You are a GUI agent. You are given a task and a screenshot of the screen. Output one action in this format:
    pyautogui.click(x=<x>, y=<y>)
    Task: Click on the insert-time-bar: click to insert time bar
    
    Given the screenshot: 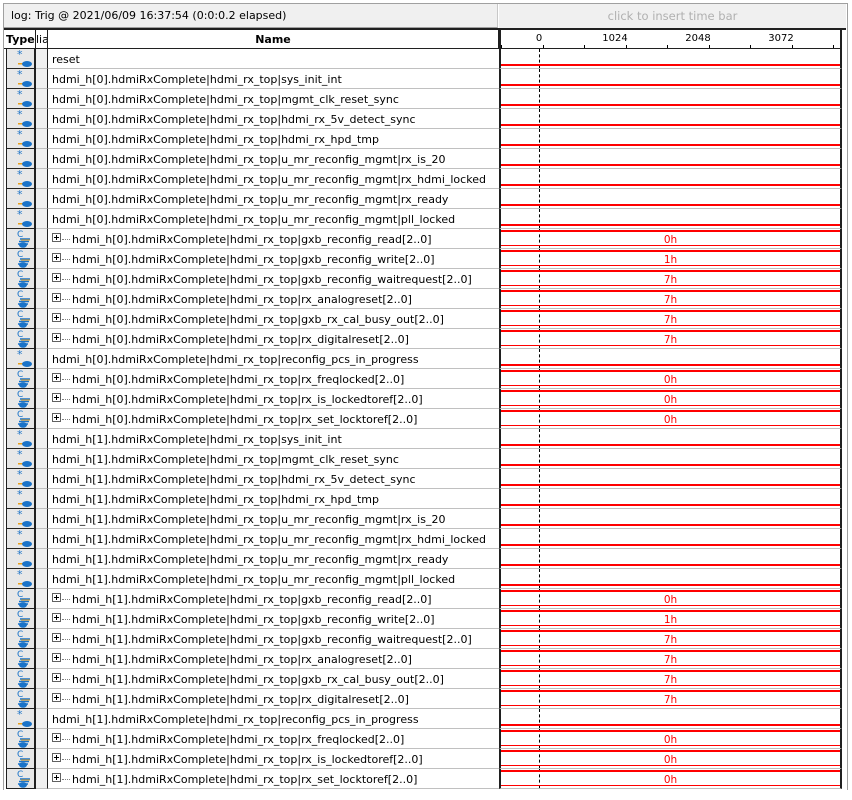 What is the action you would take?
    pyautogui.click(x=672, y=16)
    